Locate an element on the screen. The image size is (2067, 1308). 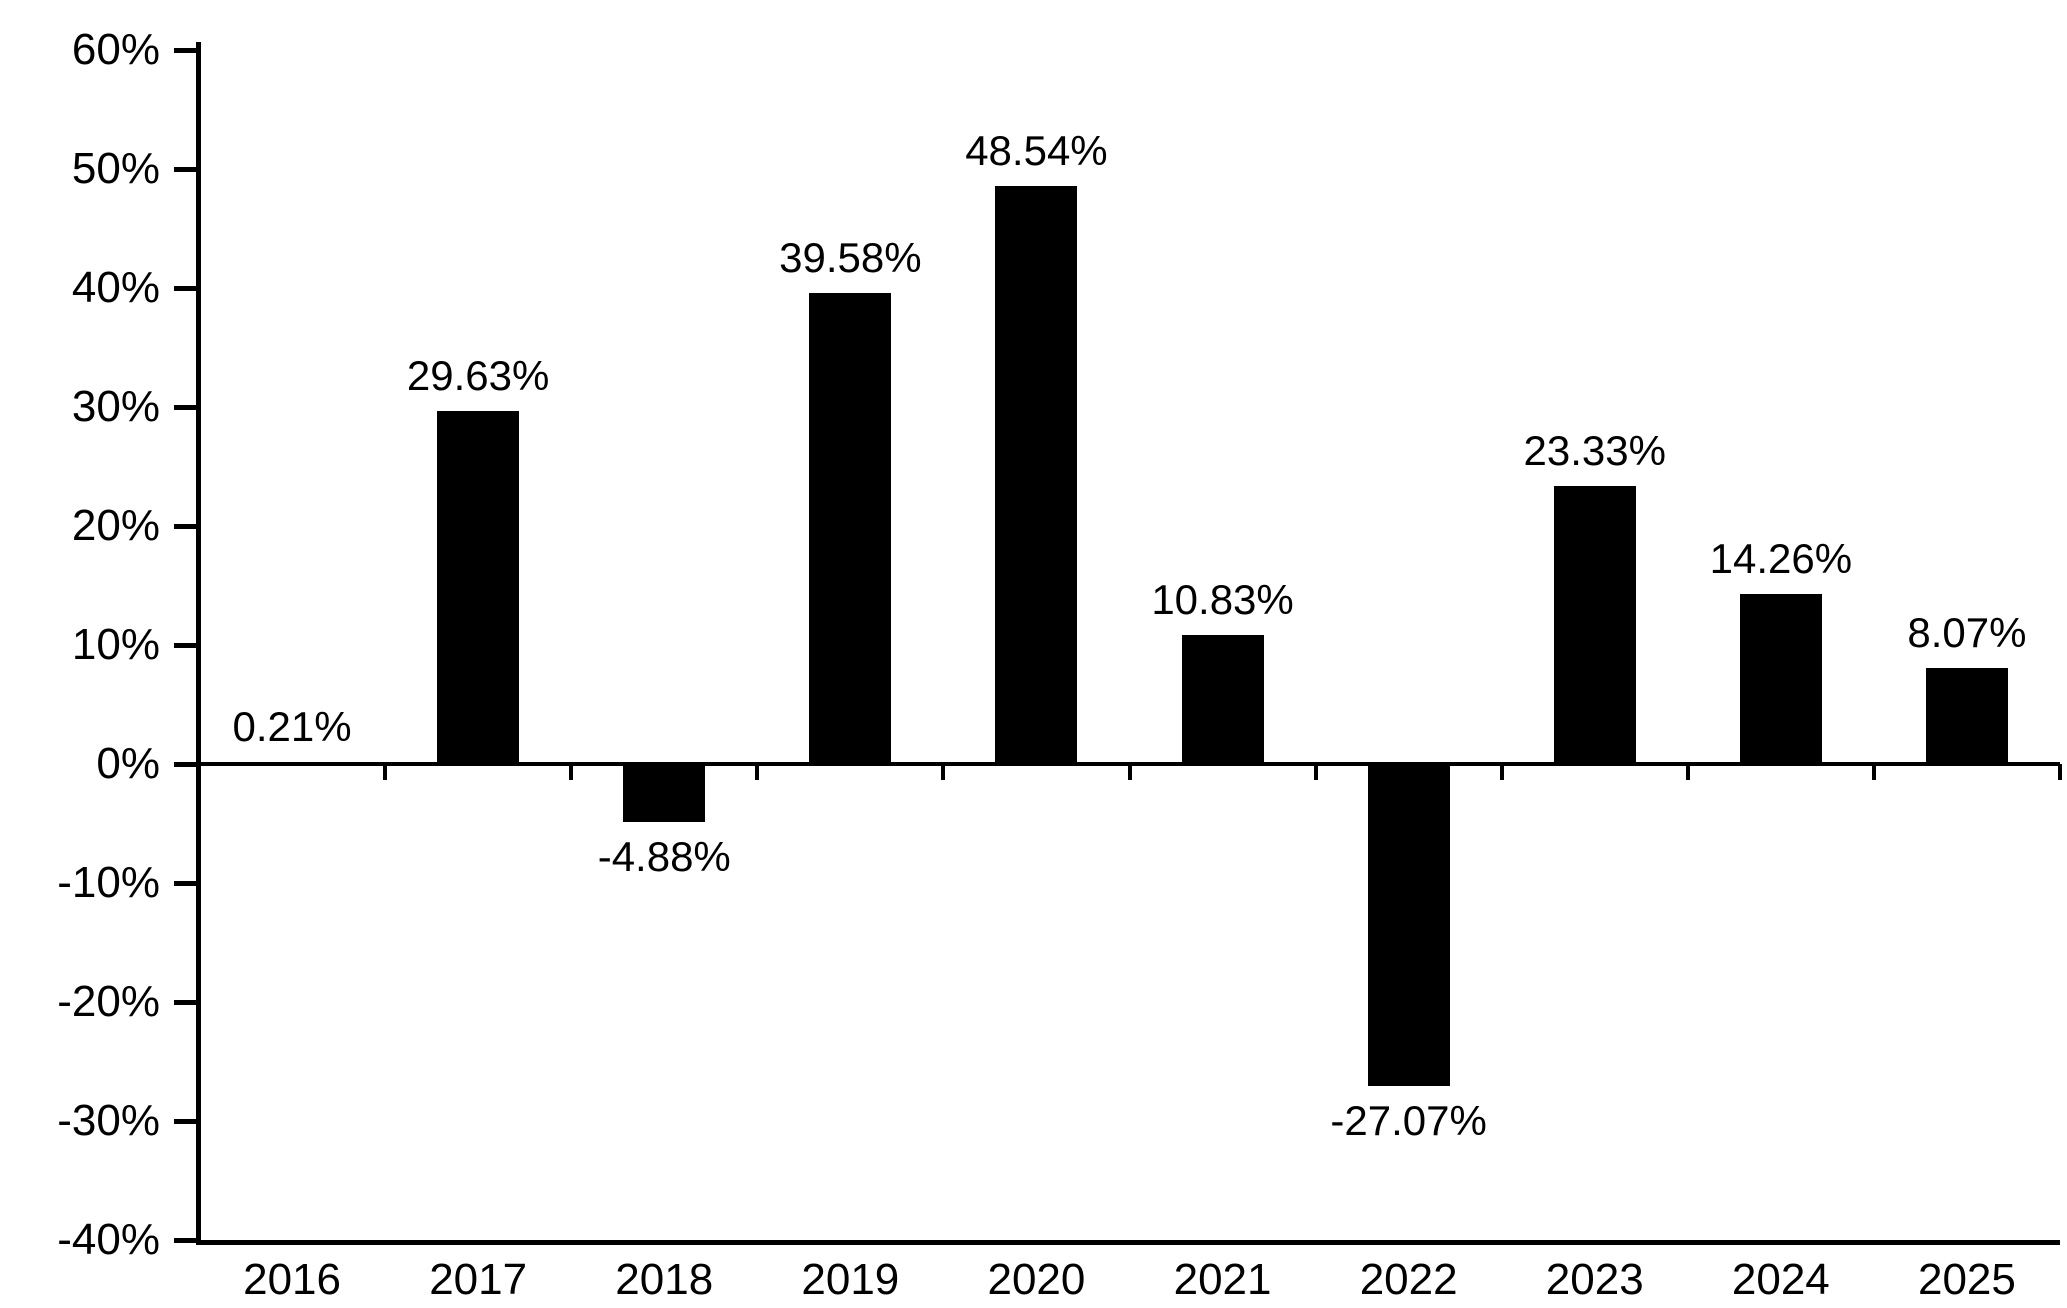
bar-2017 is located at coordinates (478, 587).